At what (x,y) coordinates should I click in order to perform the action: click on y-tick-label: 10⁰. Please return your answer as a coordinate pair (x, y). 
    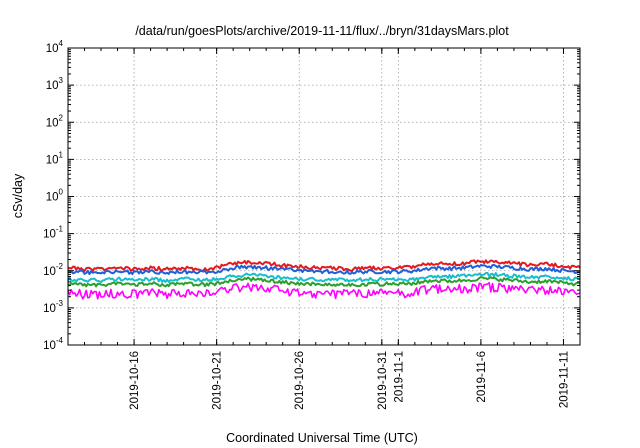
    Looking at the image, I should click on (55, 196).